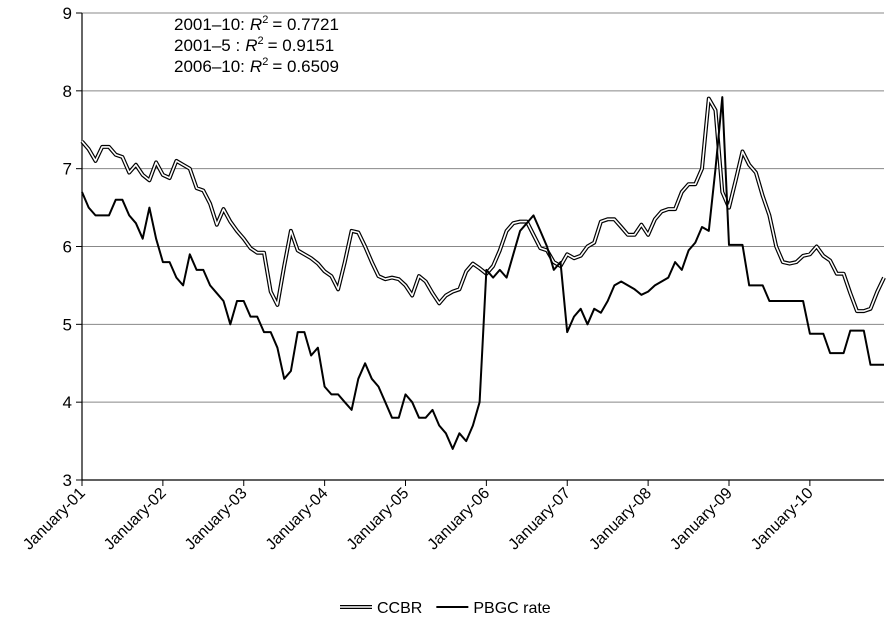  What do you see at coordinates (459, 519) in the screenshot?
I see `x-tick-label: January-06` at bounding box center [459, 519].